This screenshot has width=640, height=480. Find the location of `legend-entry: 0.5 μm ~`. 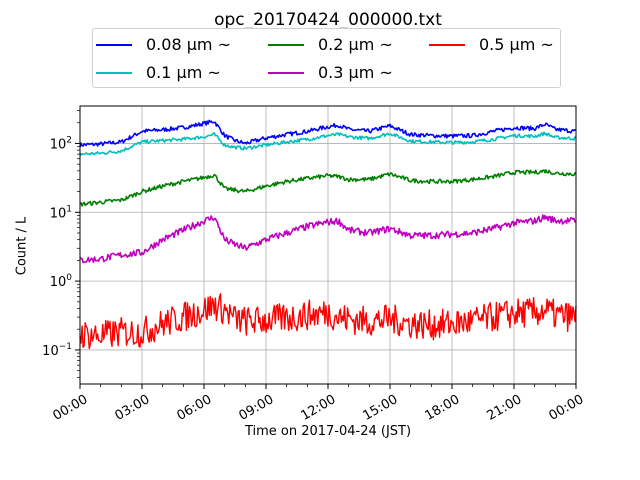

legend-entry: 0.5 μm ~ is located at coordinates (491, 44).